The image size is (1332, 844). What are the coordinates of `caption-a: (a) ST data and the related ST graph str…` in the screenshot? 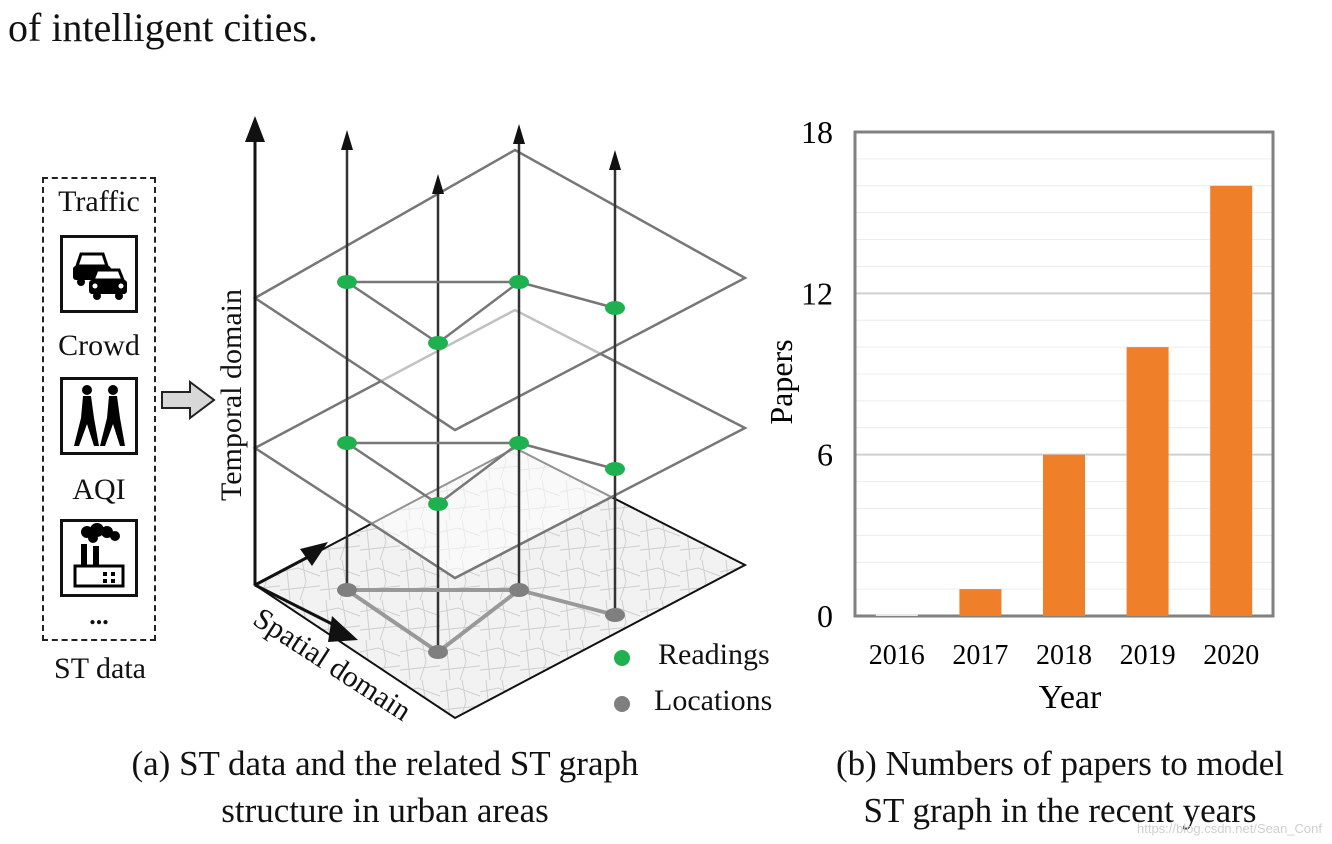 It's located at (385, 787).